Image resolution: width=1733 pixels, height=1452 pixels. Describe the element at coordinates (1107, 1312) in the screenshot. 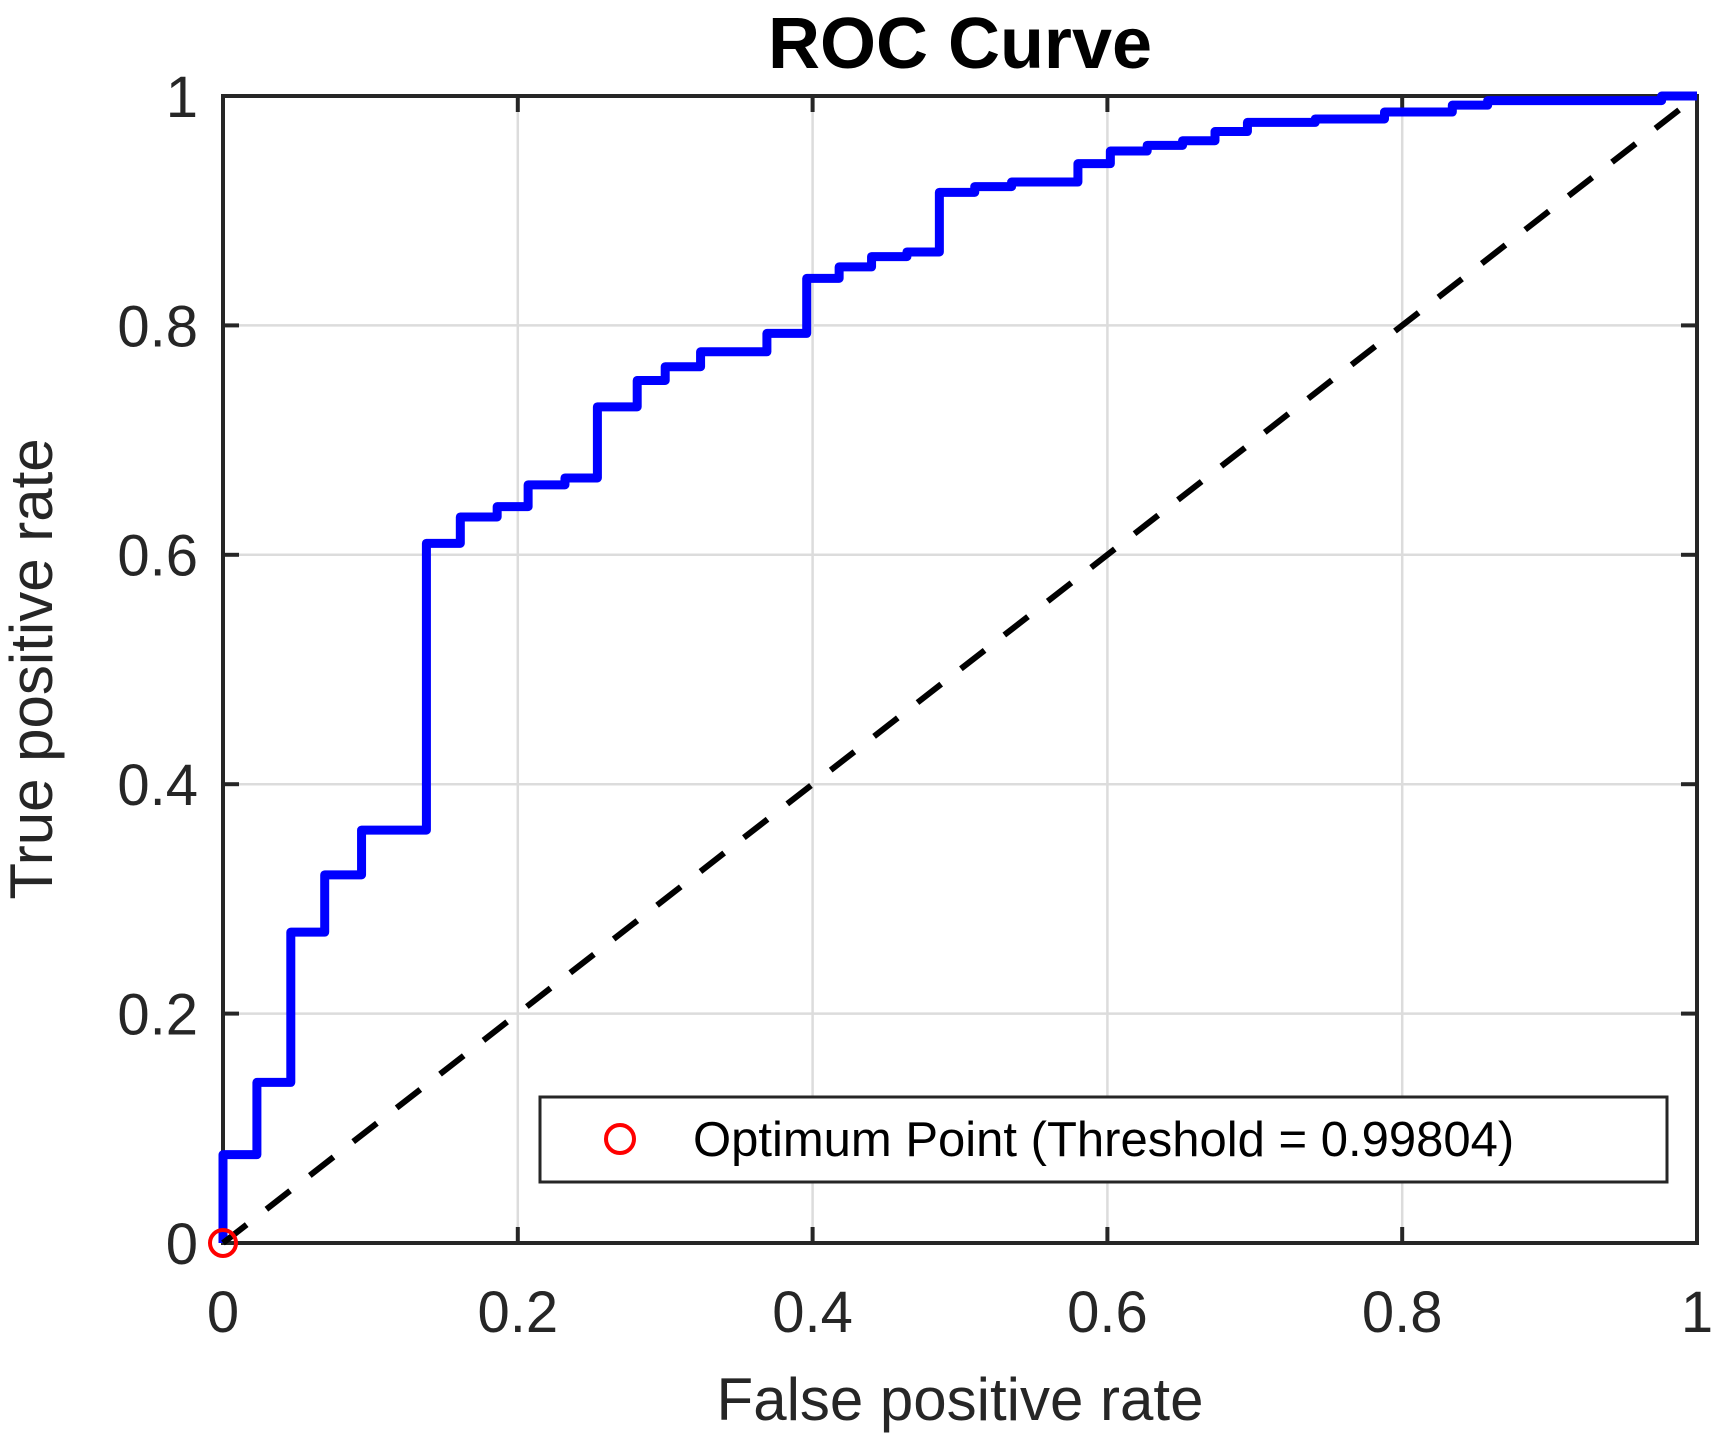

I see `x-tick-label: 0.6` at that location.